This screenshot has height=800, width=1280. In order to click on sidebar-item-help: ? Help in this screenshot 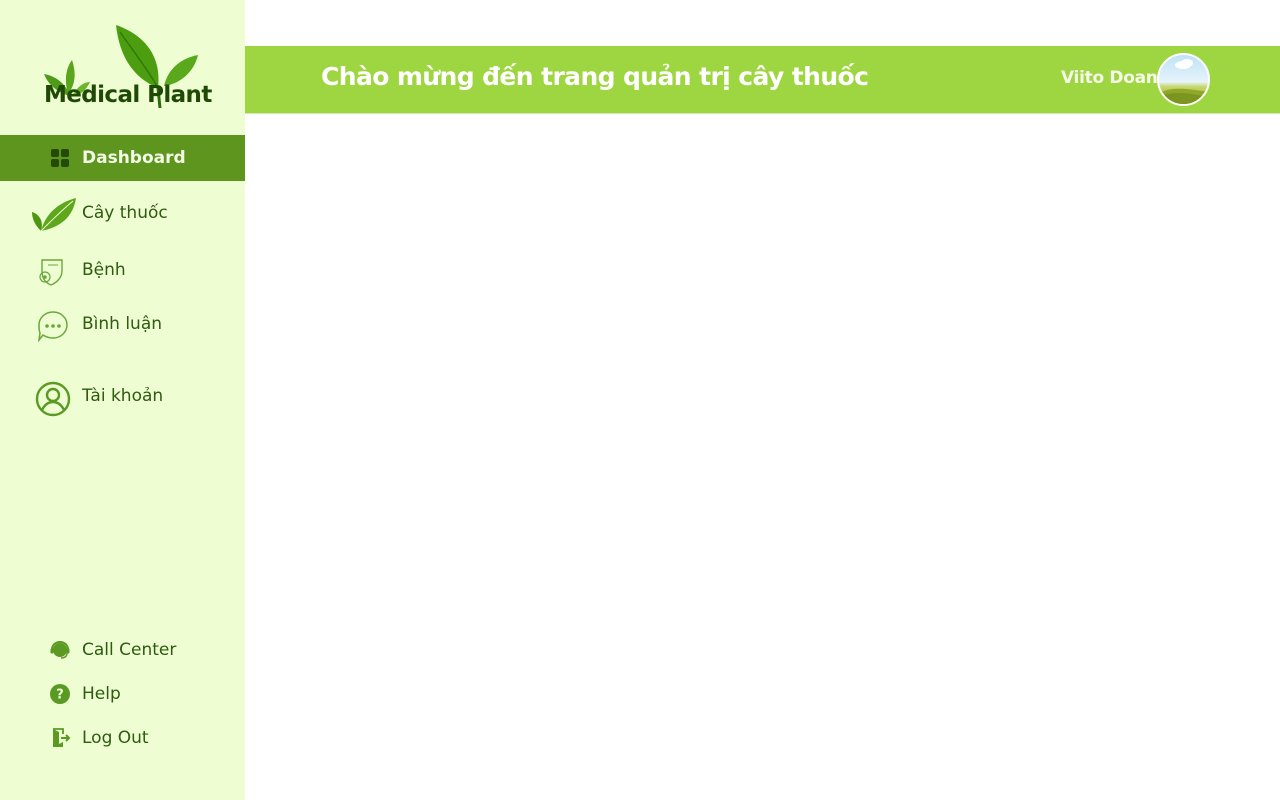, I will do `click(122, 694)`.